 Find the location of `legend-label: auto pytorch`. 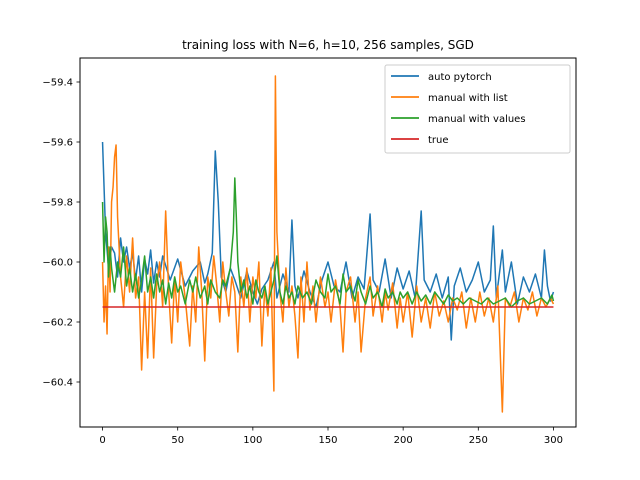

legend-label: auto pytorch is located at coordinates (460, 77).